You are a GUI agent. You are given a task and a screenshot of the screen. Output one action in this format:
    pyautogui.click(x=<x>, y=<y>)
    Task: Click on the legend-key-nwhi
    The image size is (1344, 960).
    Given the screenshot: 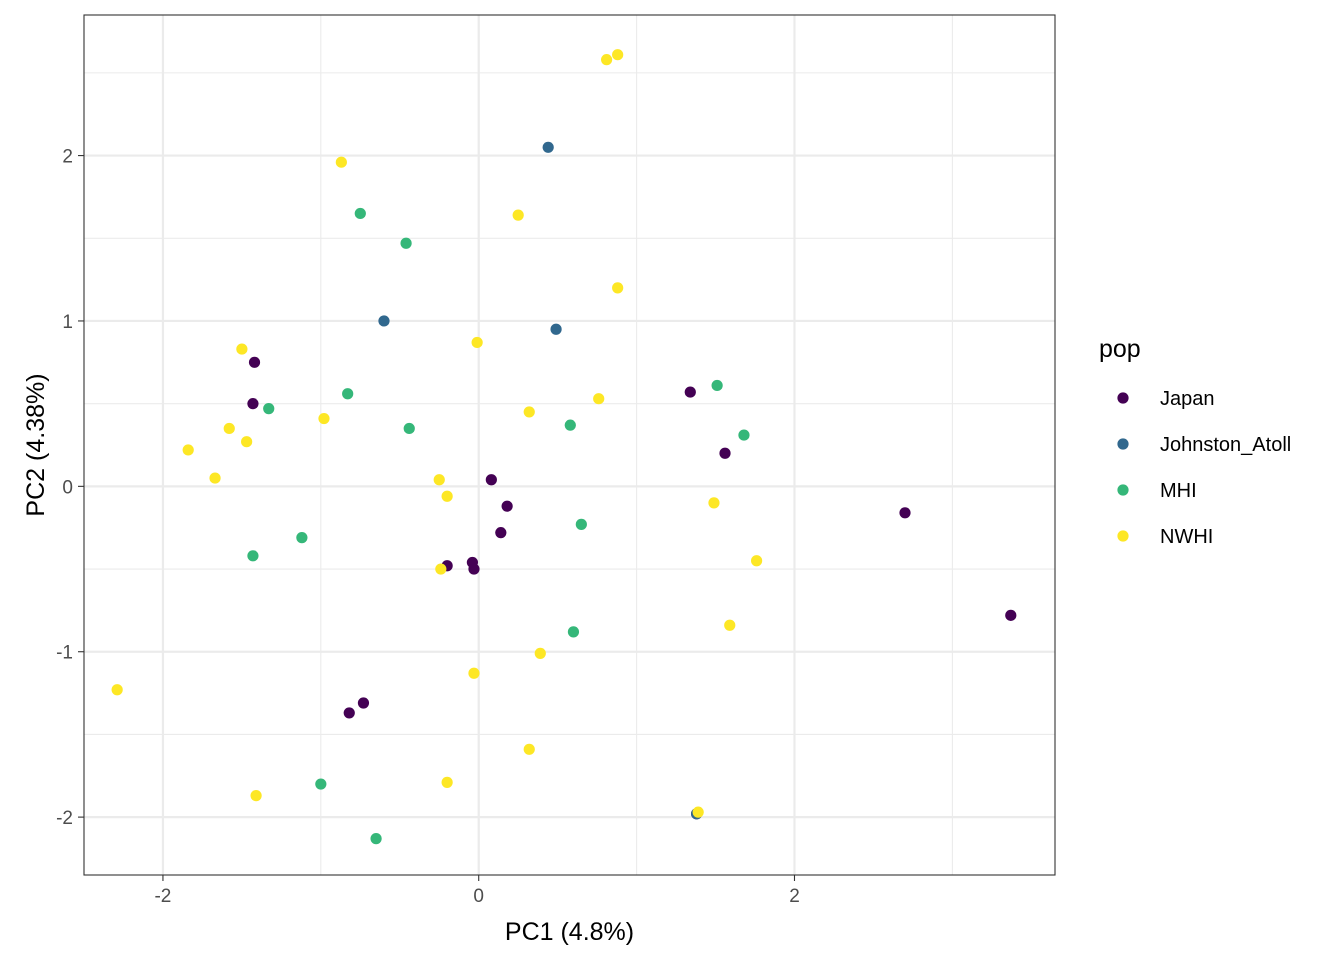 What is the action you would take?
    pyautogui.click(x=1123, y=536)
    